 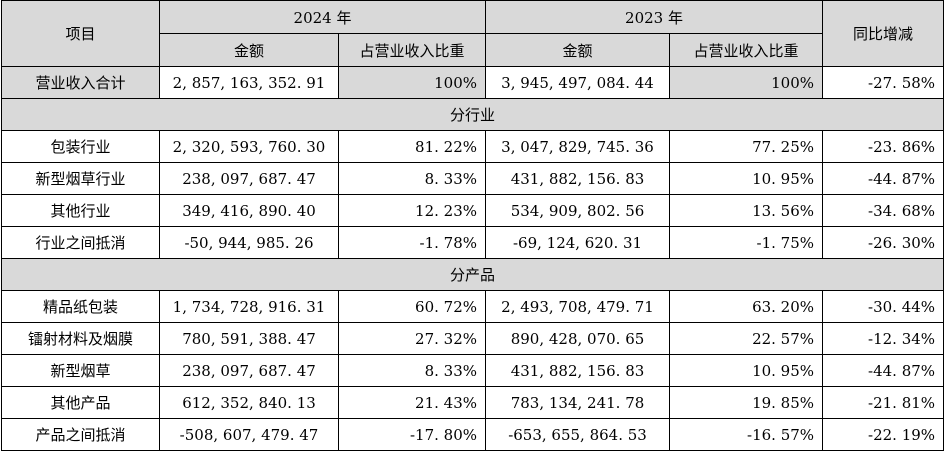 What do you see at coordinates (578, 210) in the screenshot?
I see `amount-2023: 534, 909, 802. 56` at bounding box center [578, 210].